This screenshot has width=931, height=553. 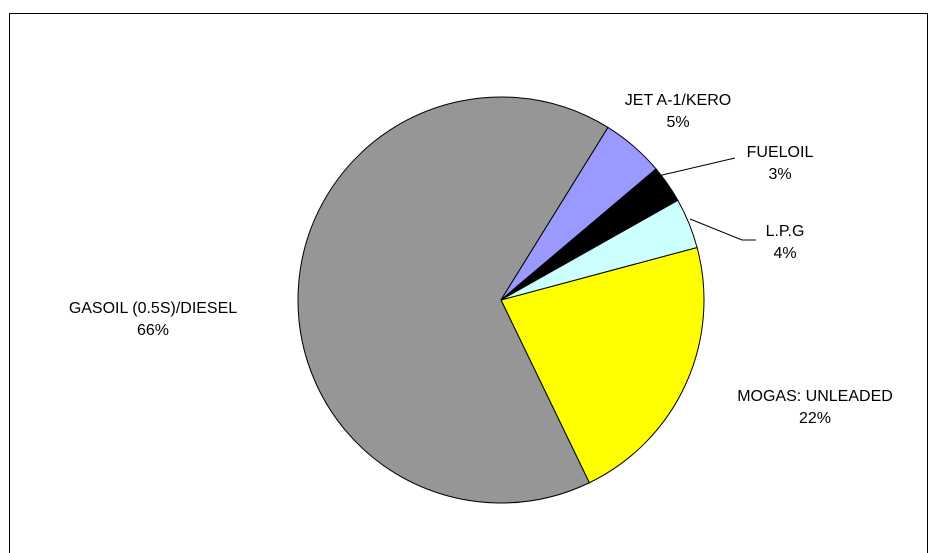 I want to click on slice-name: JET A-1/KERO, so click(x=678, y=100).